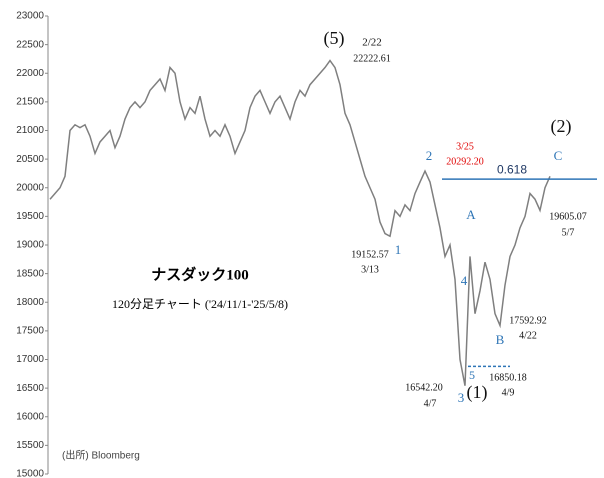  I want to click on y-tick-label: 16000, so click(30, 416).